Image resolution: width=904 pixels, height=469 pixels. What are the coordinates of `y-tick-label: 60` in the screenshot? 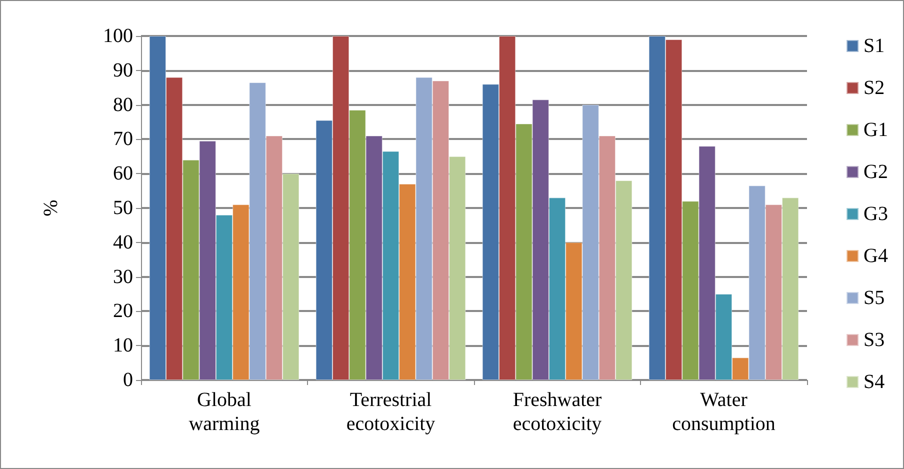 It's located at (123, 173).